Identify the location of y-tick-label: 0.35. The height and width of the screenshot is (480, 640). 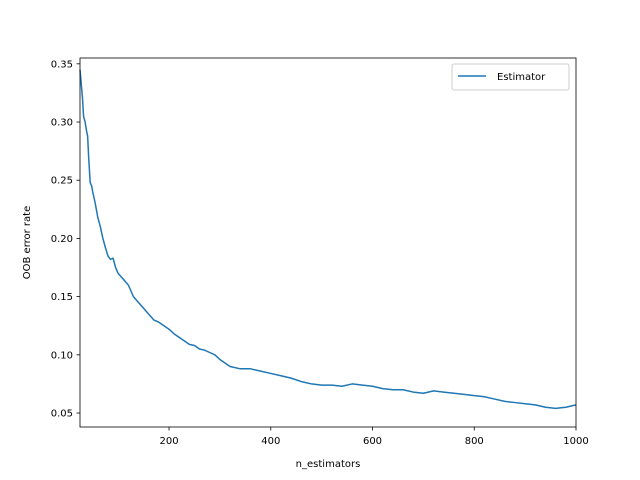
(62, 64).